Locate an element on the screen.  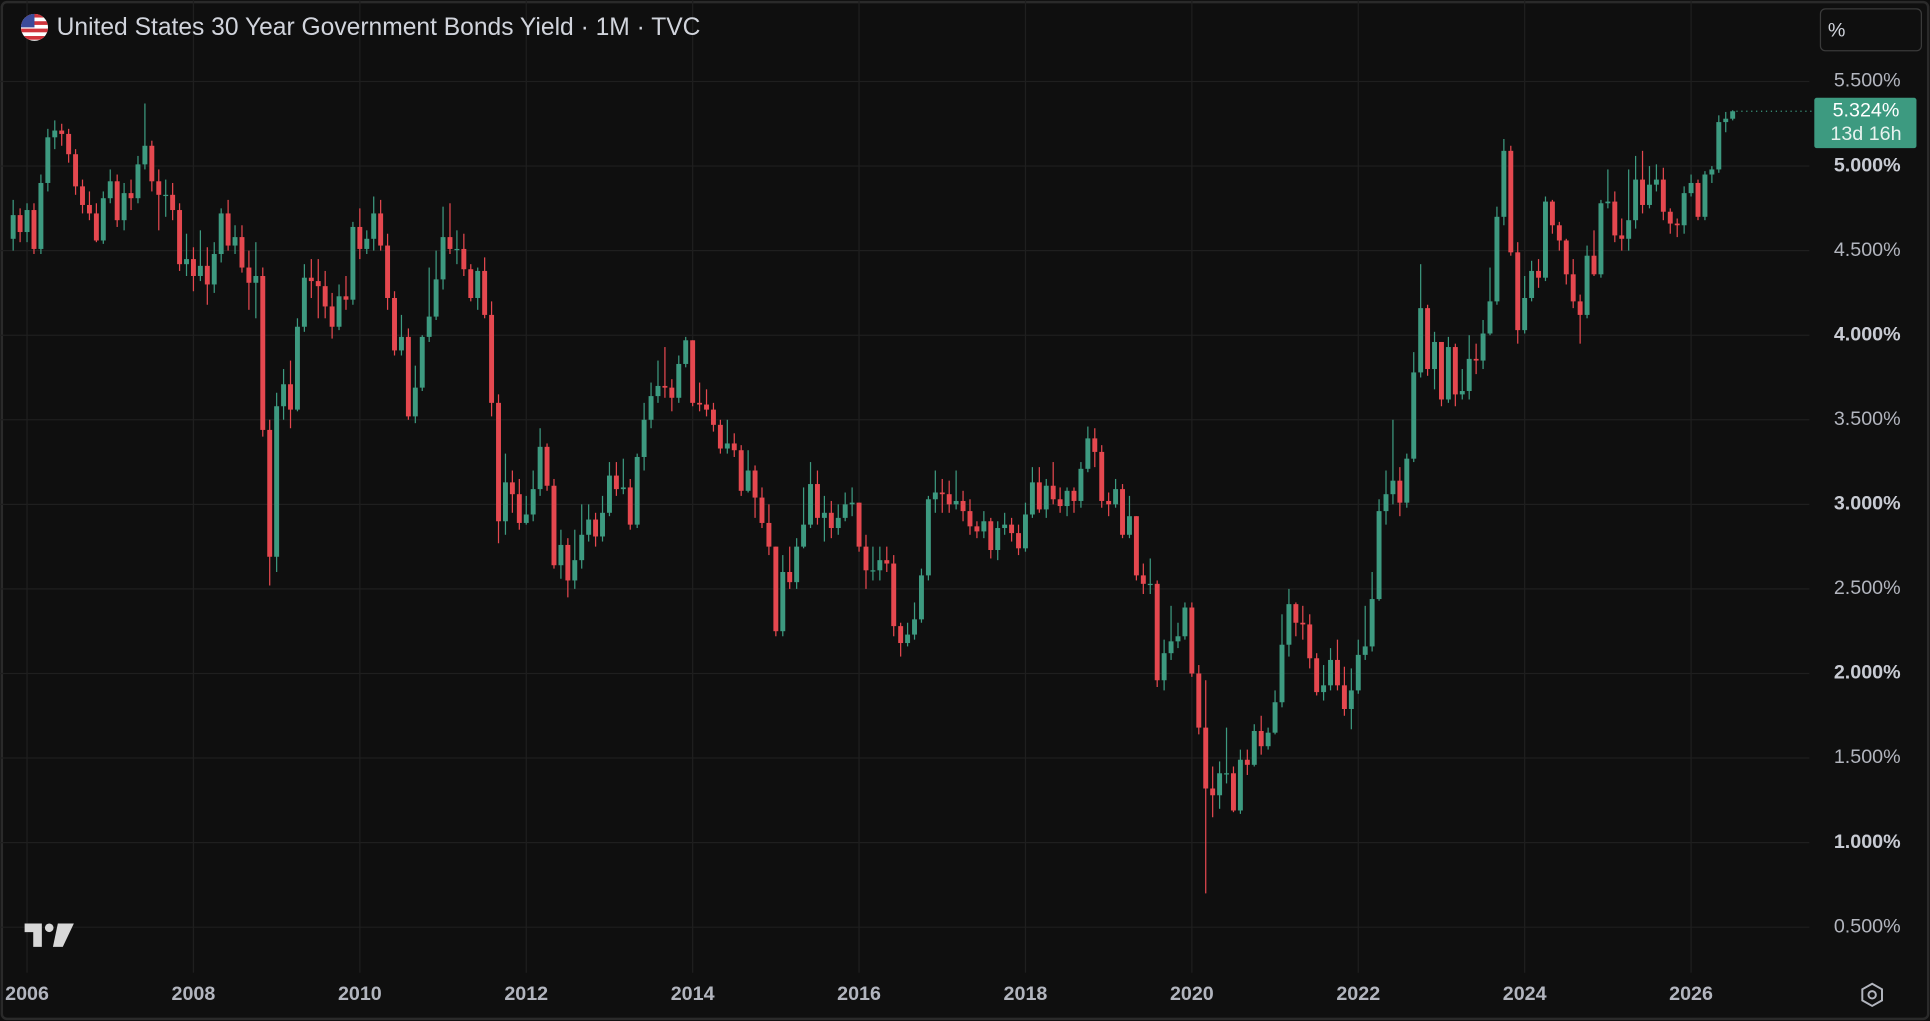
x-tick-label: 2022 is located at coordinates (1358, 994).